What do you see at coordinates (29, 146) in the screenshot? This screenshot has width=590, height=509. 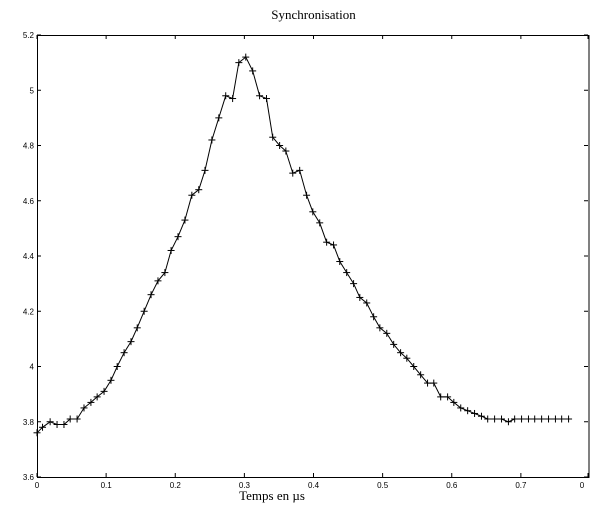 I see `y-tick-label: 4.8` at bounding box center [29, 146].